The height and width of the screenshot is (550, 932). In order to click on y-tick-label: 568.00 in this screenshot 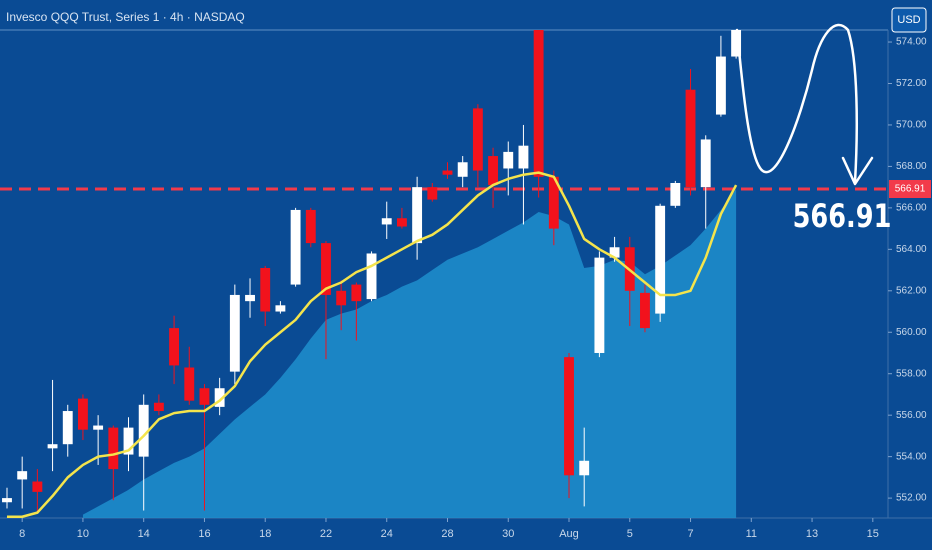, I will do `click(911, 166)`.